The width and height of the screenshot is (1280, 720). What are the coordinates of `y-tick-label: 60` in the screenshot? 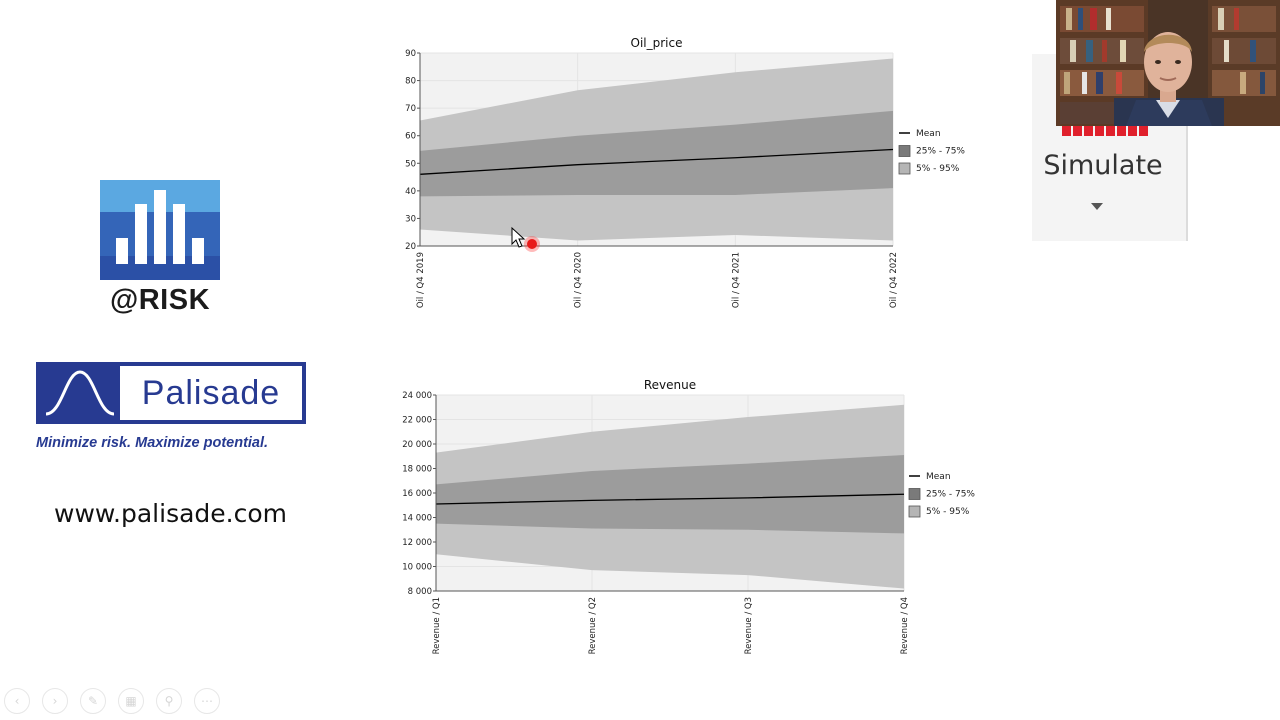 It's located at (410, 137).